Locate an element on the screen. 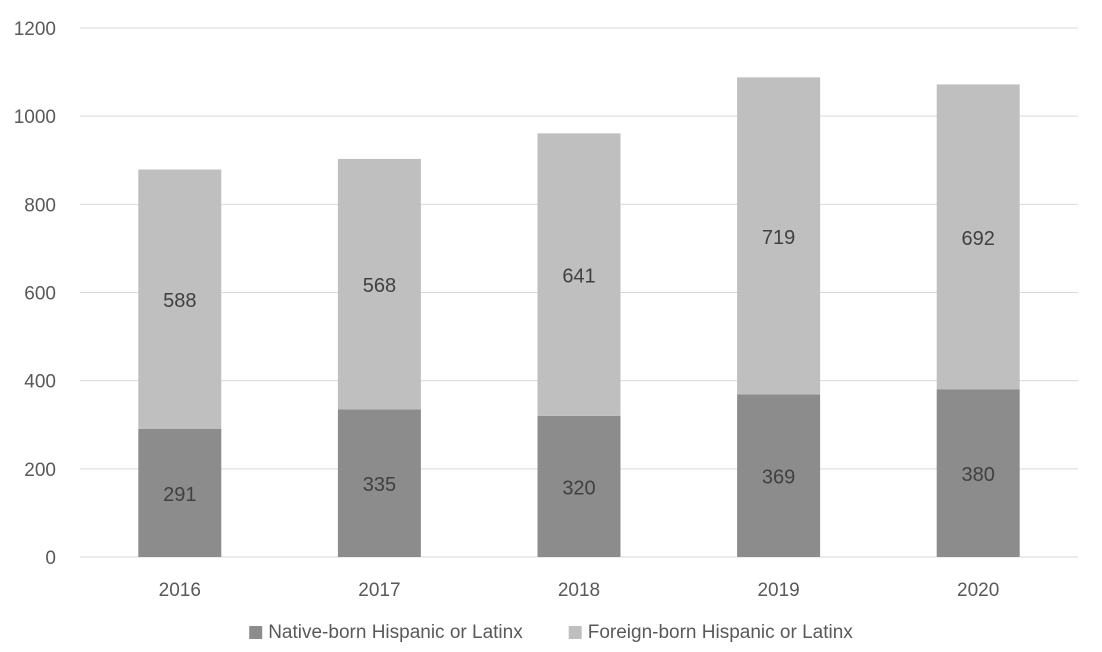 The width and height of the screenshot is (1102, 652). data-label: 291 is located at coordinates (179, 495).